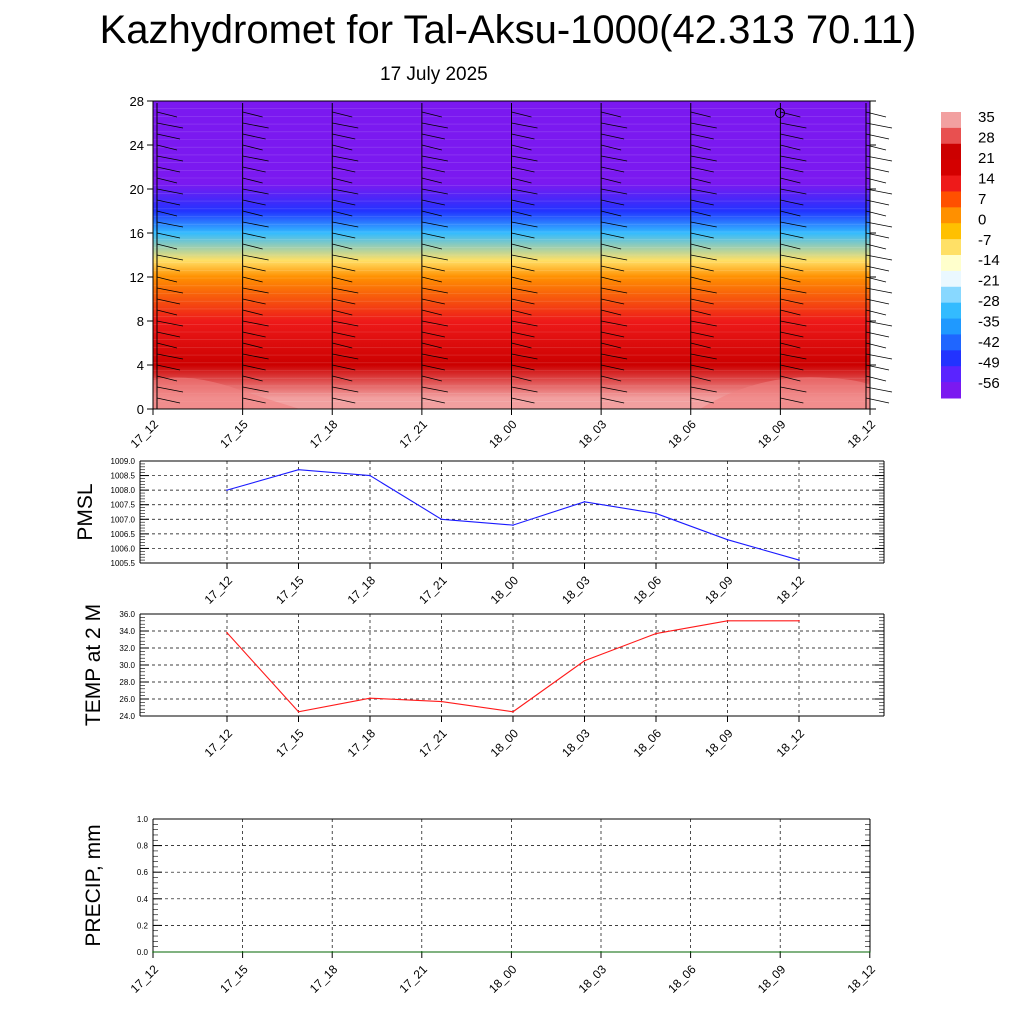  What do you see at coordinates (123, 519) in the screenshot?
I see `y-tick-label: 1007.0` at bounding box center [123, 519].